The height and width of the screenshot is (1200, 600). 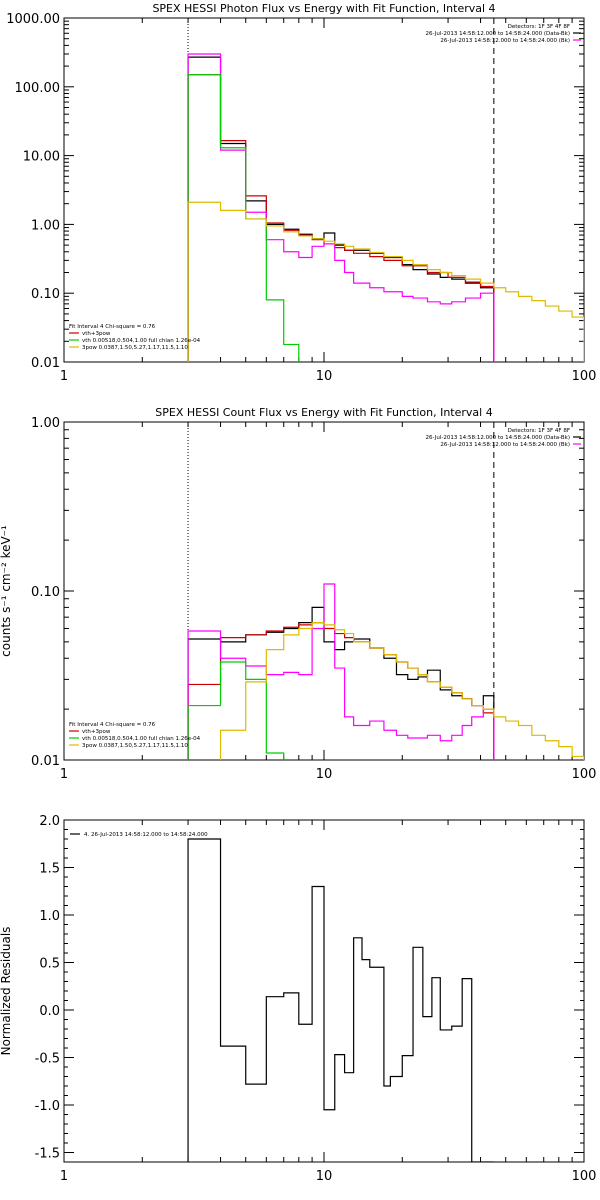 What do you see at coordinates (6, 991) in the screenshot?
I see `y-axis-label: Normalized Residuals` at bounding box center [6, 991].